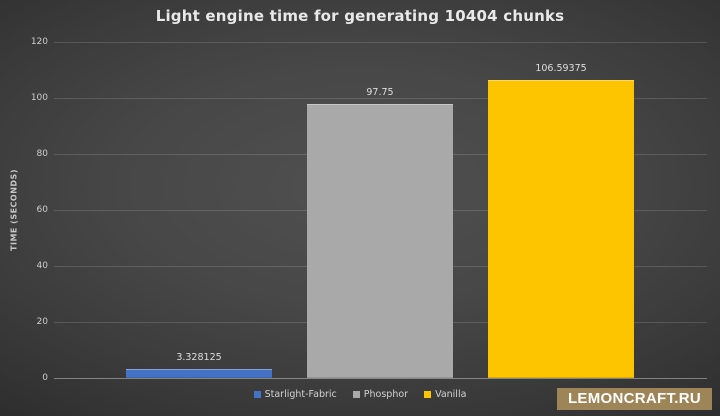 Image resolution: width=720 pixels, height=416 pixels. I want to click on legend: Starlight-Fabric Phosphor Vanilla, so click(360, 394).